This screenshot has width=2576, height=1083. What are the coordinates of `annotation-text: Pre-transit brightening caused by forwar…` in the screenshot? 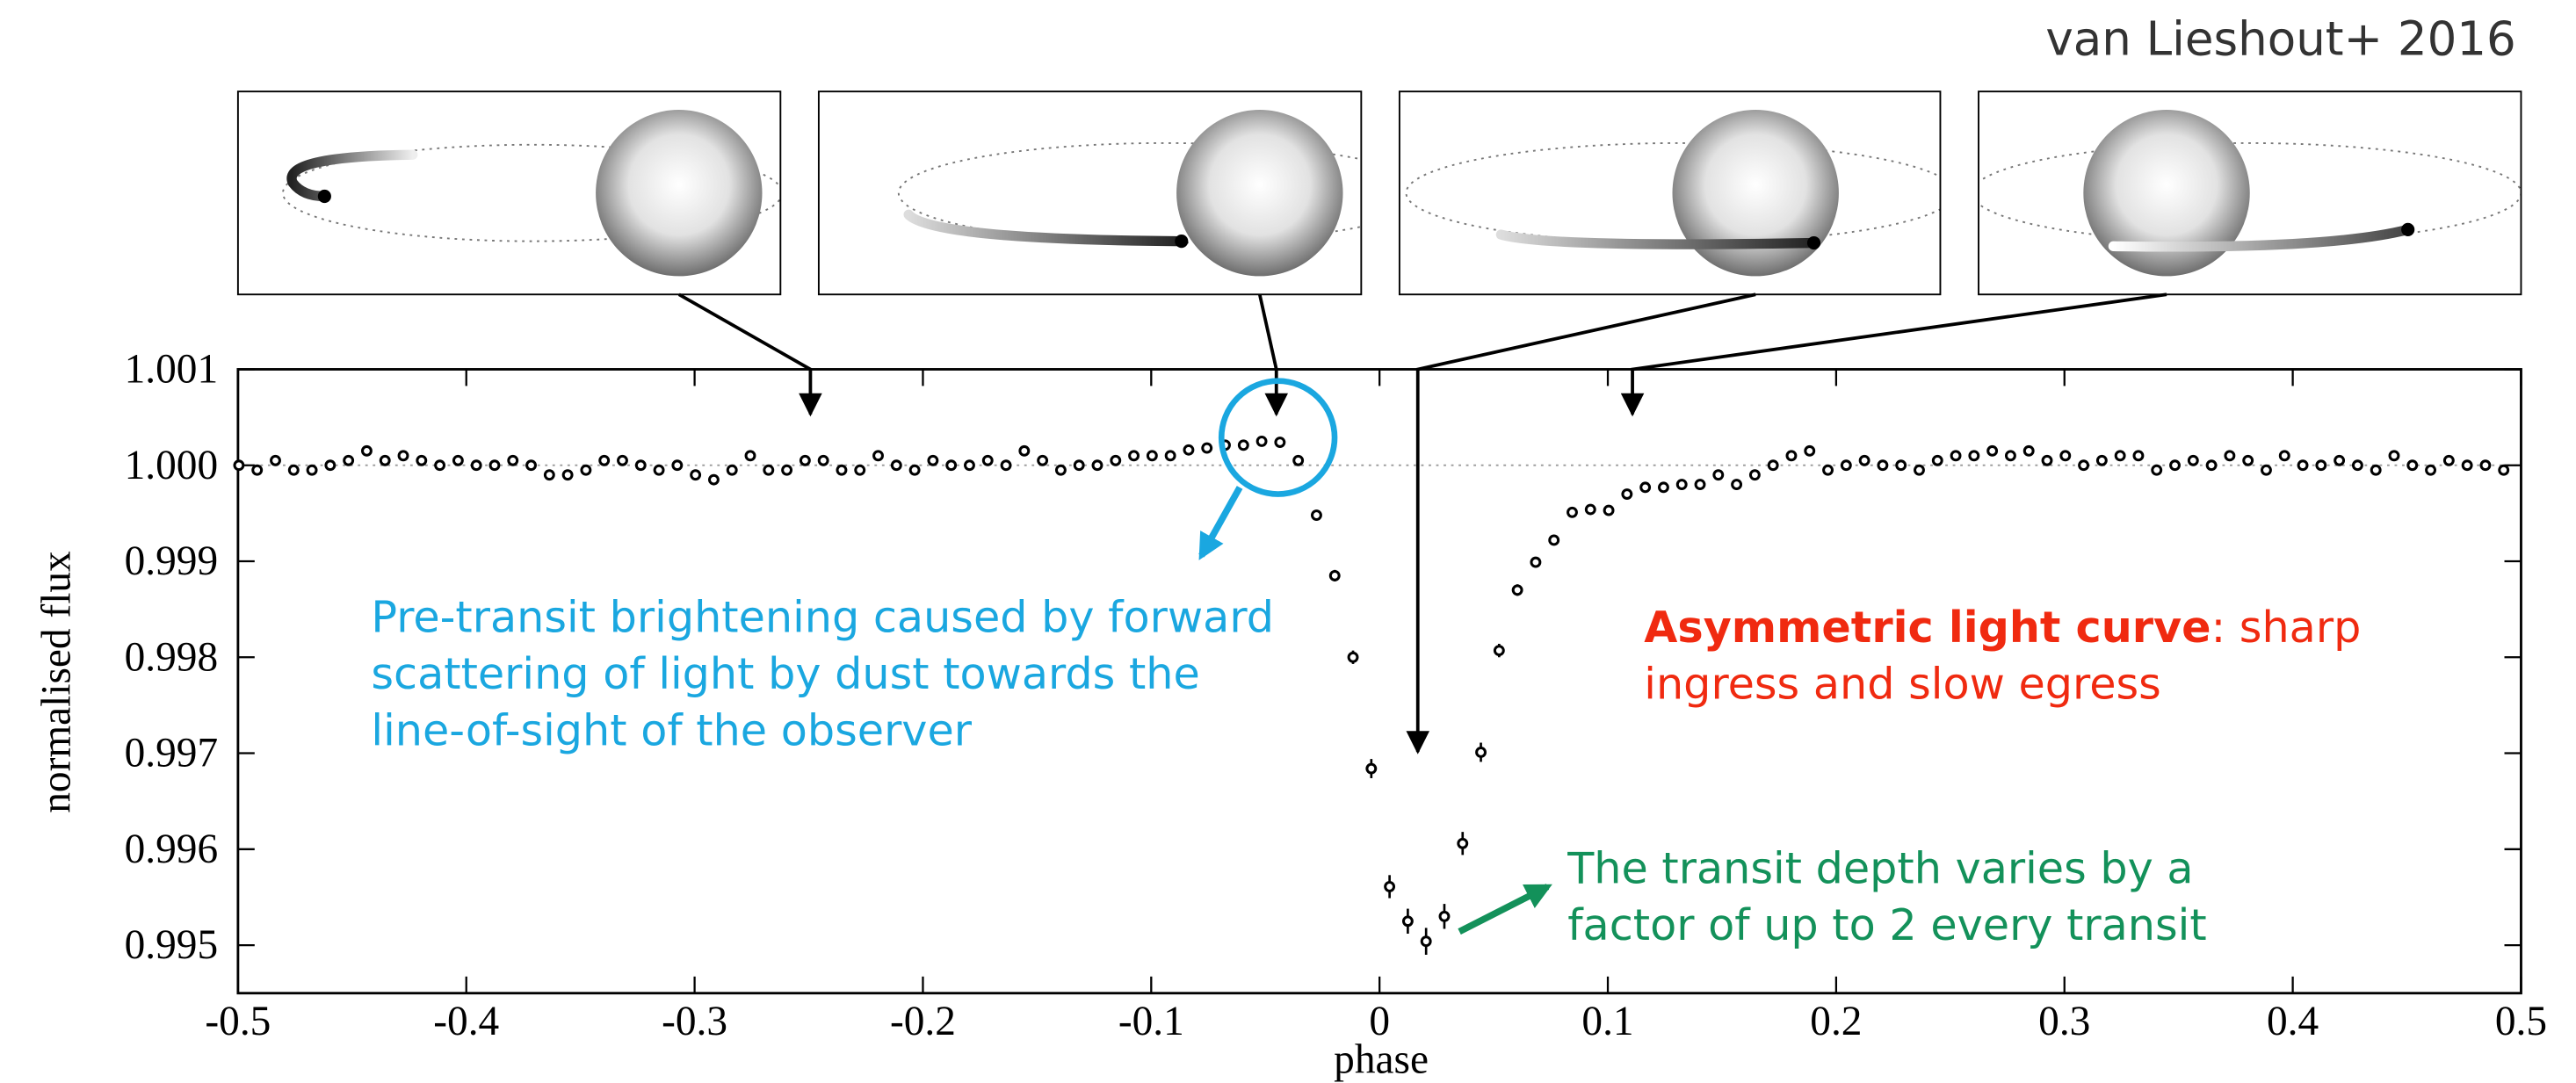 It's located at (822, 617).